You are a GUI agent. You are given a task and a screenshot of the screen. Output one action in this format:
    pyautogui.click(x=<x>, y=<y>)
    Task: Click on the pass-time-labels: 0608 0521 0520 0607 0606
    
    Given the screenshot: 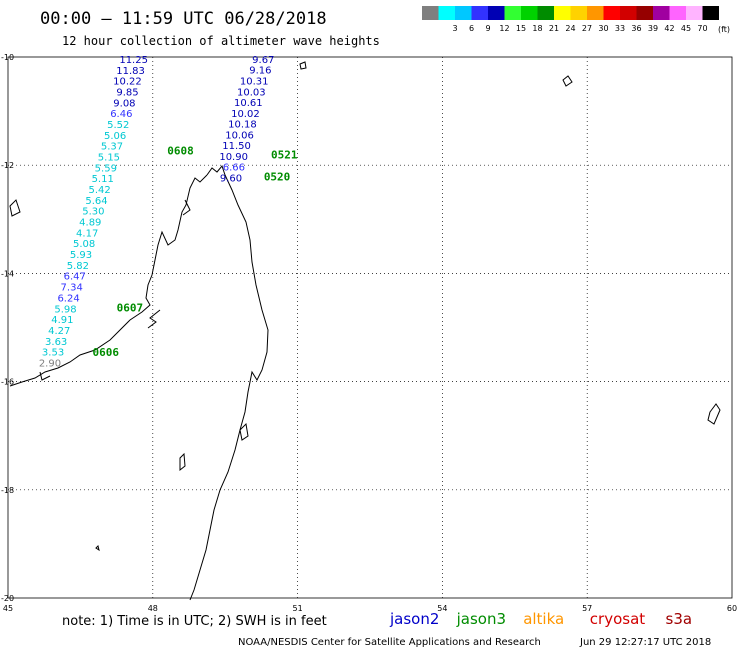 What is the action you would take?
    pyautogui.click(x=194, y=251)
    